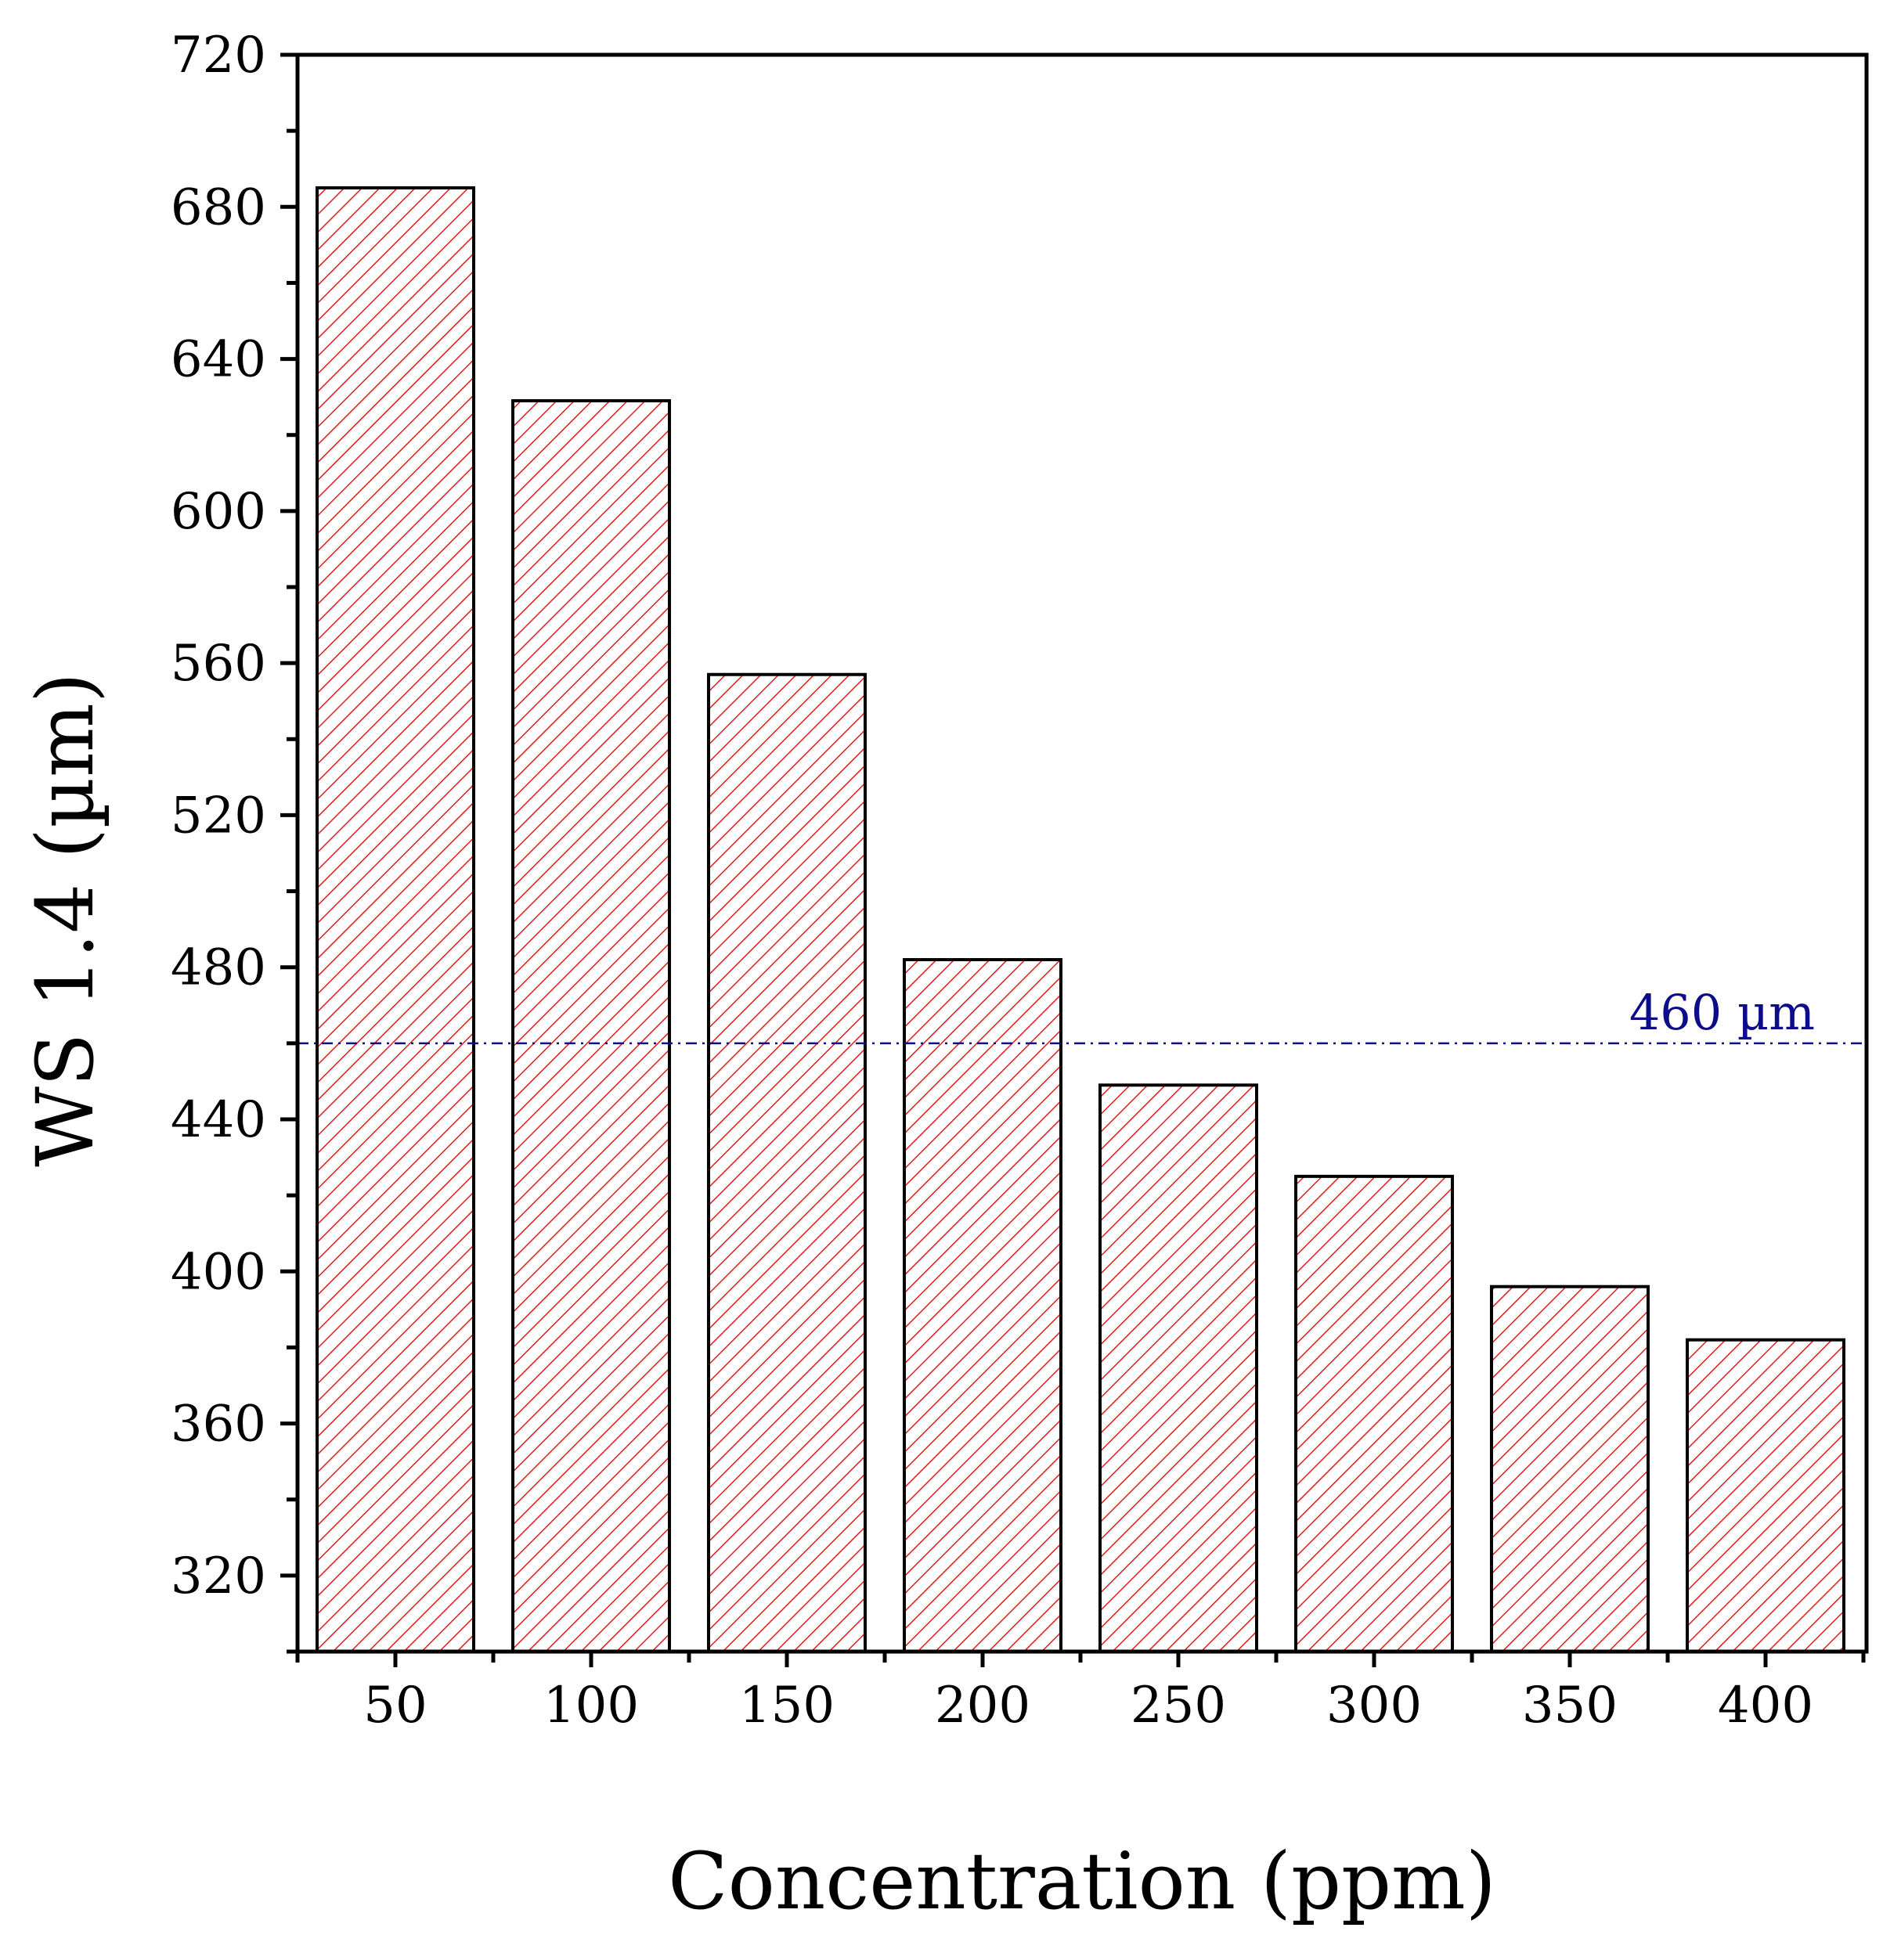 The width and height of the screenshot is (1901, 1960). What do you see at coordinates (218, 1425) in the screenshot?
I see `y-tick-label: 360` at bounding box center [218, 1425].